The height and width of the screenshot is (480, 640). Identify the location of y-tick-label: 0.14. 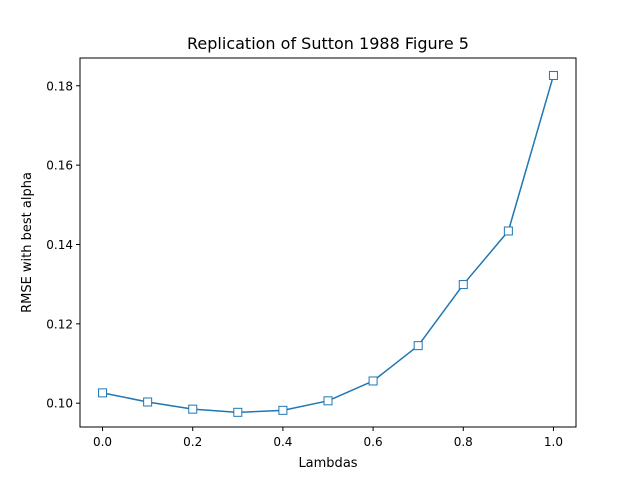
(59, 245).